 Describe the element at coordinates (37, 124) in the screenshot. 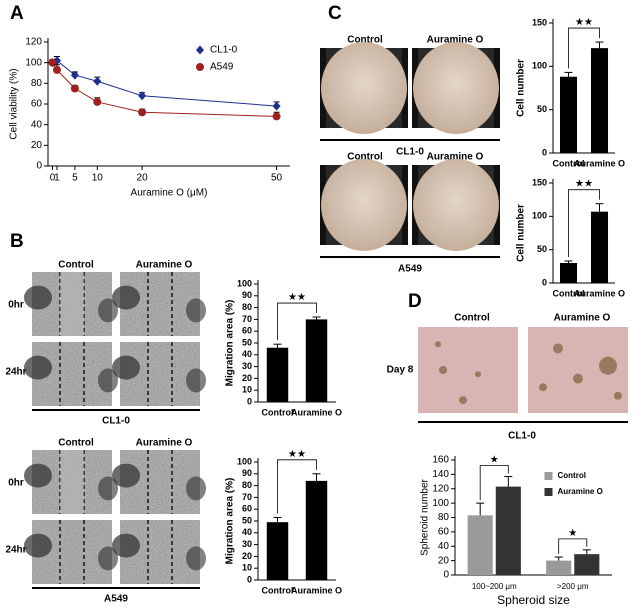

I see `y-tick-label: 40` at that location.